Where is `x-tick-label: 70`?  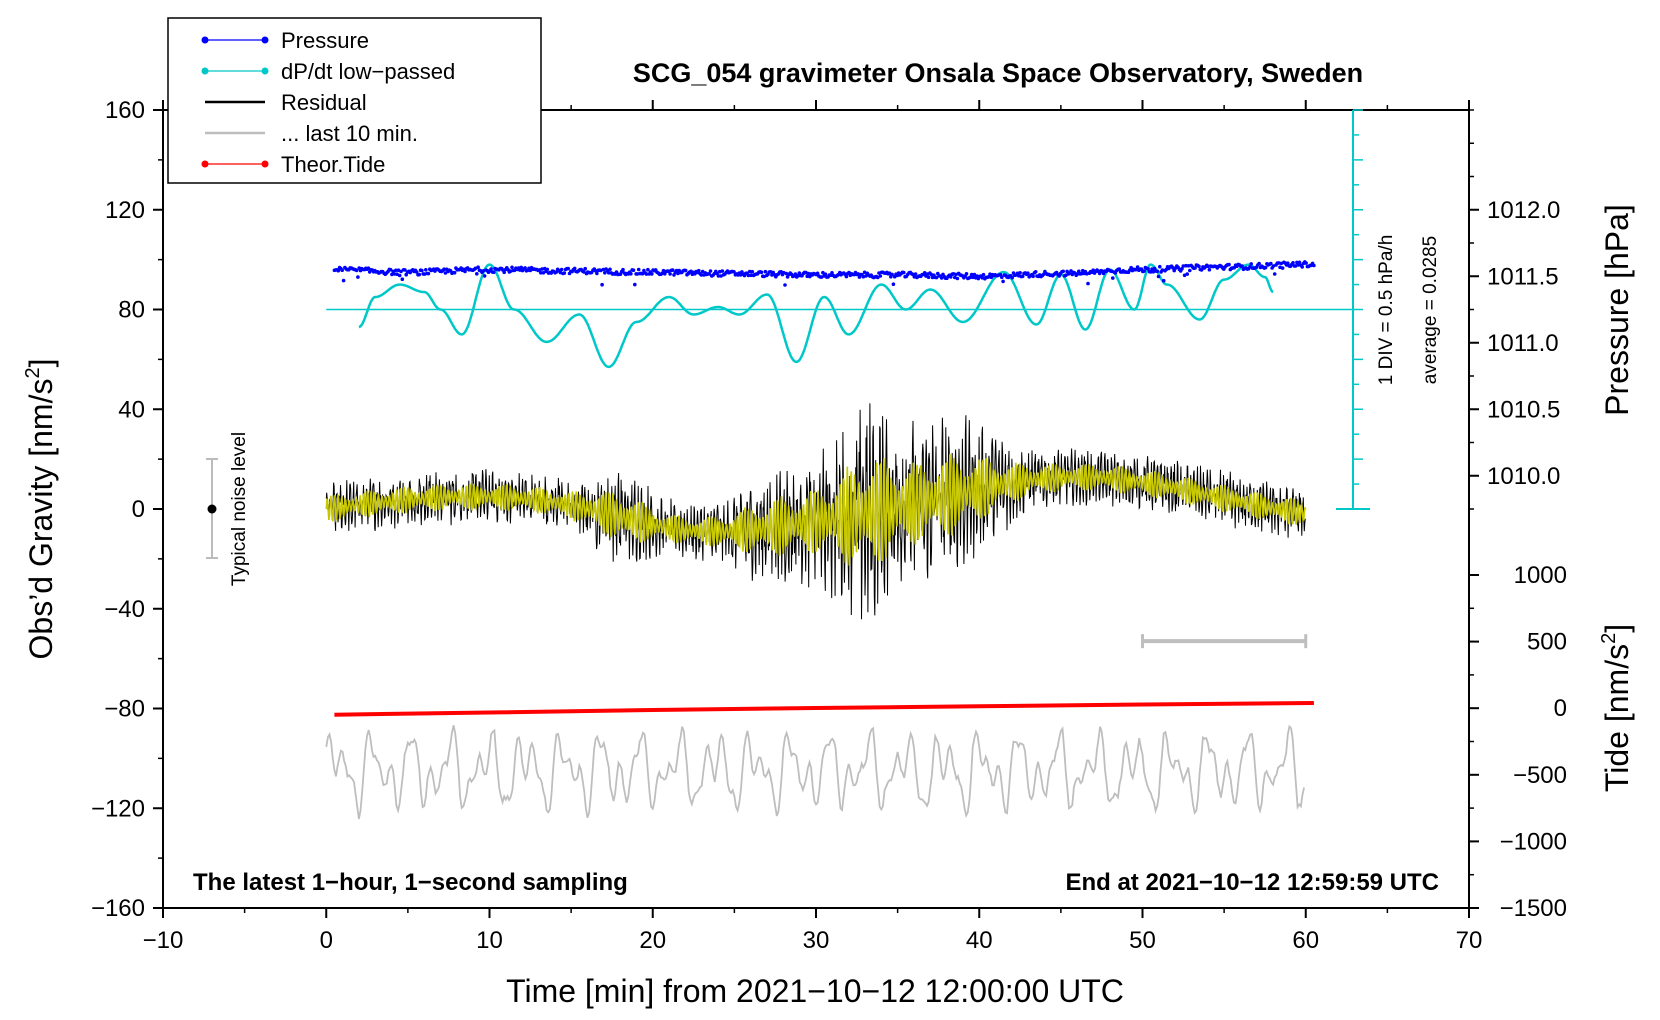
x-tick-label: 70 is located at coordinates (1469, 940).